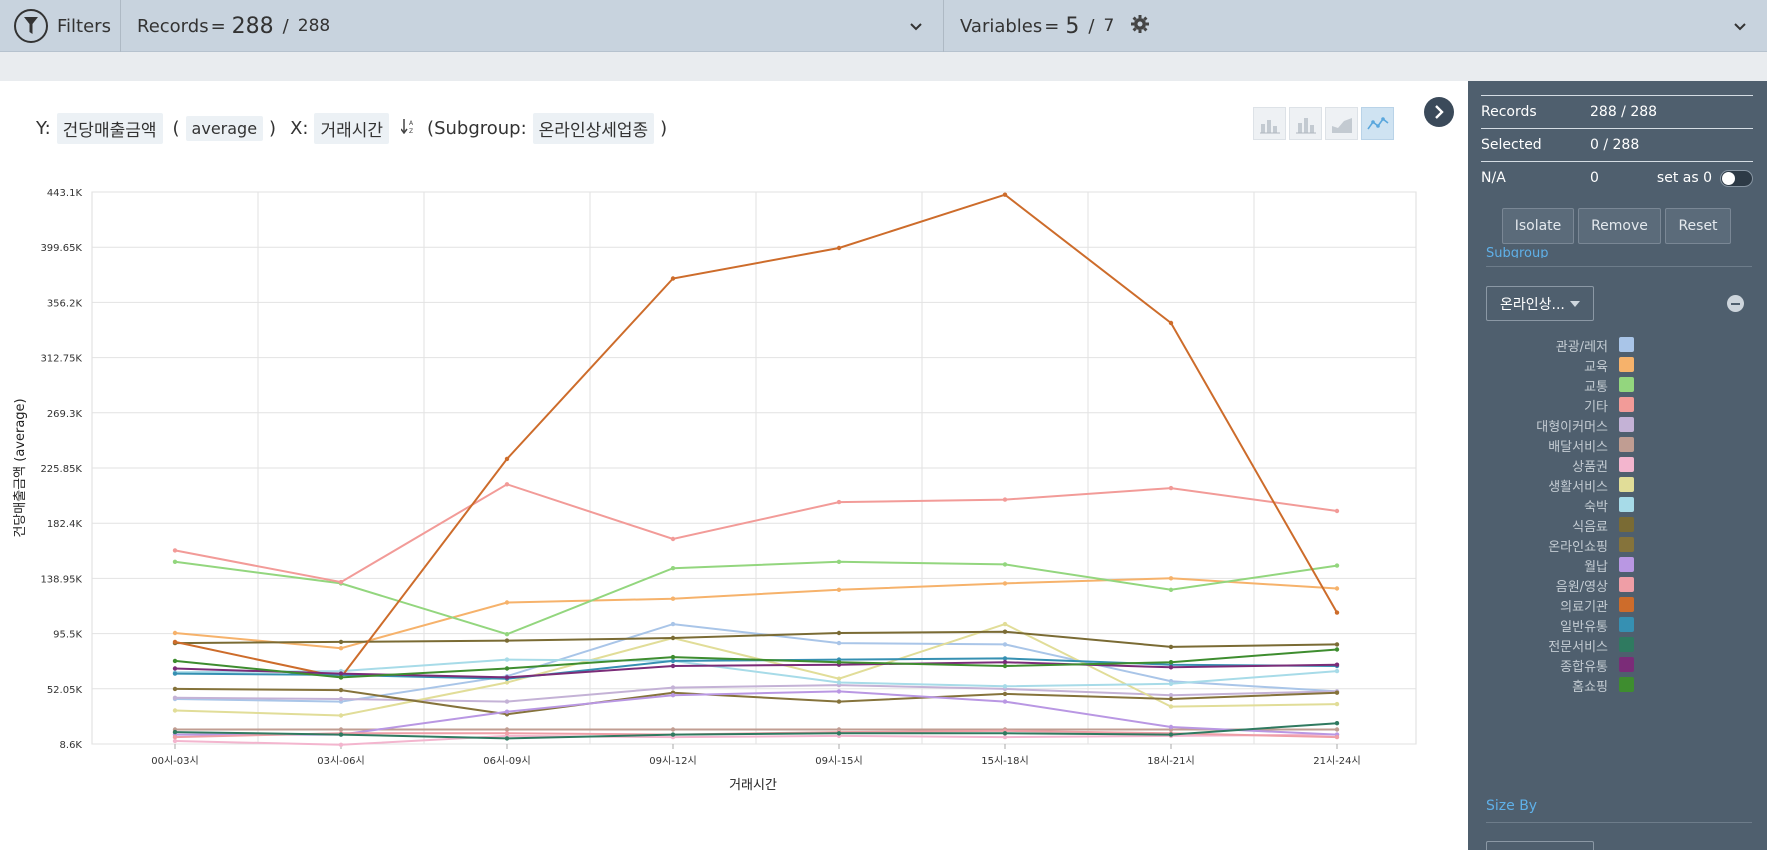 This screenshot has width=1767, height=850. Describe the element at coordinates (109, 128) in the screenshot. I see `y-variable-pill: 건당매출금액` at that location.